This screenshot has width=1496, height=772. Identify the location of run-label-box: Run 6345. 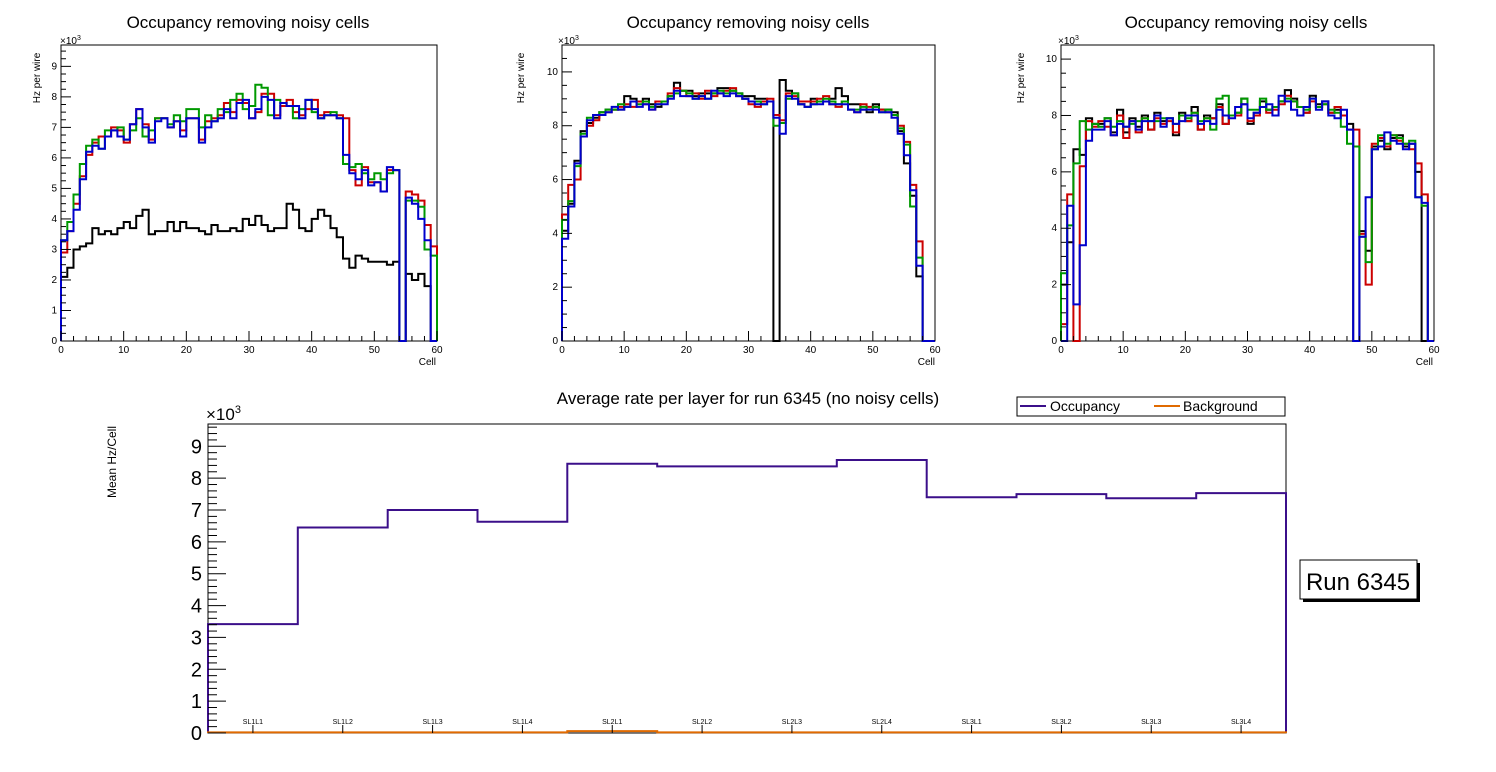
(1359, 580).